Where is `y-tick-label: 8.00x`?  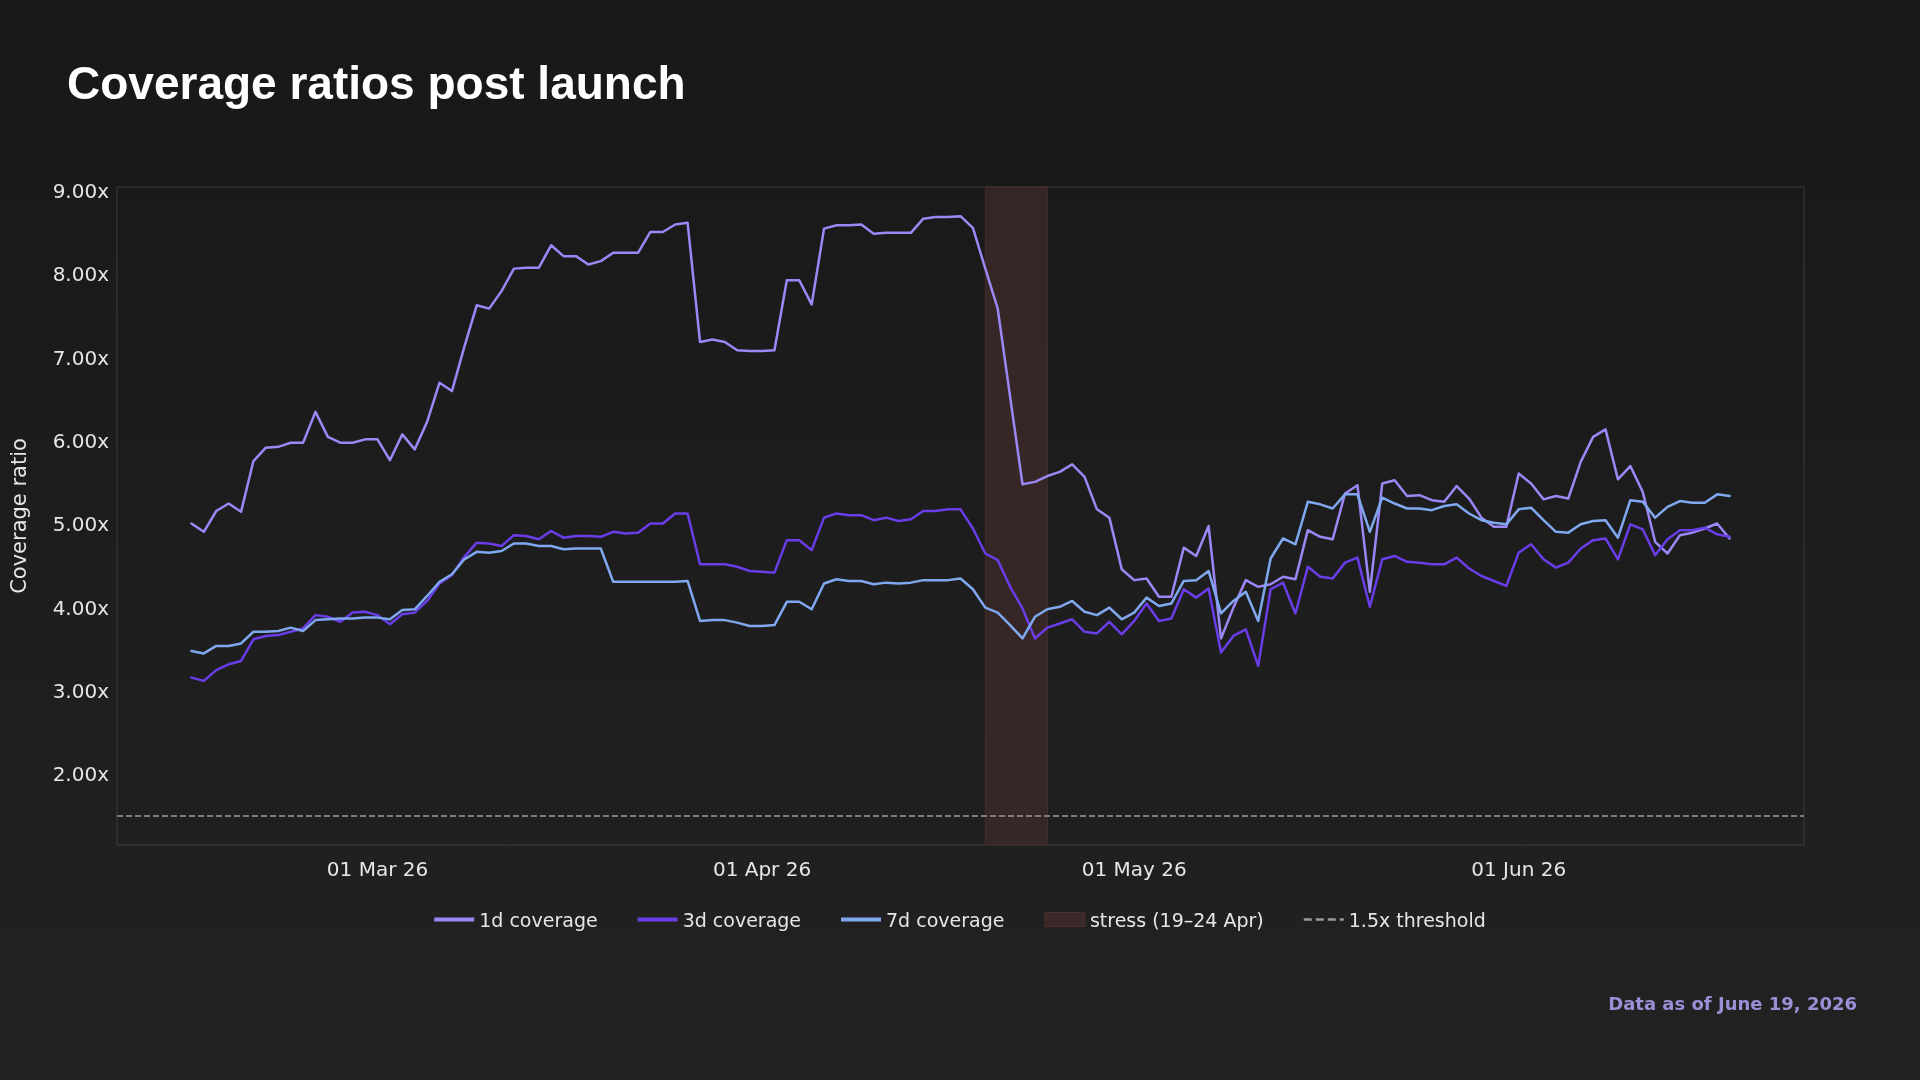 y-tick-label: 8.00x is located at coordinates (81, 274).